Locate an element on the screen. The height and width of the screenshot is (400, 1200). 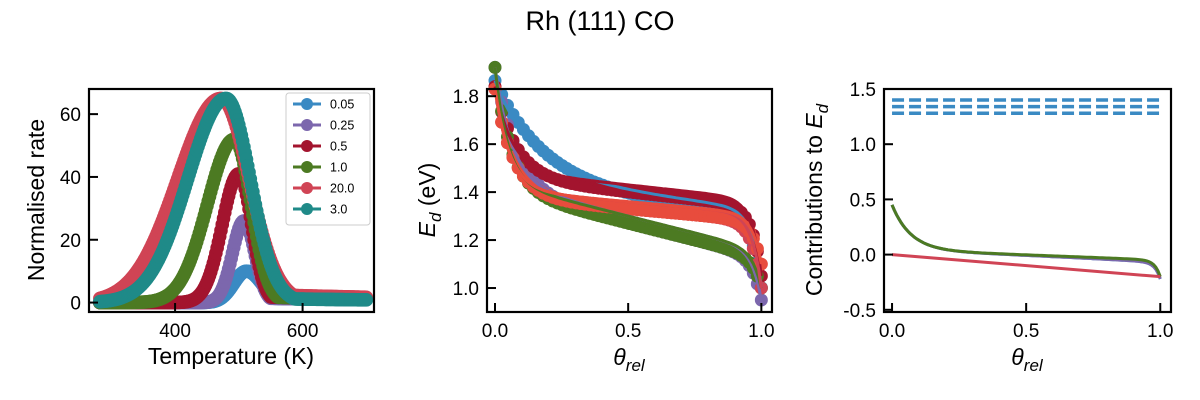
y-axis-label: Contributions to Ed is located at coordinates (816, 199).